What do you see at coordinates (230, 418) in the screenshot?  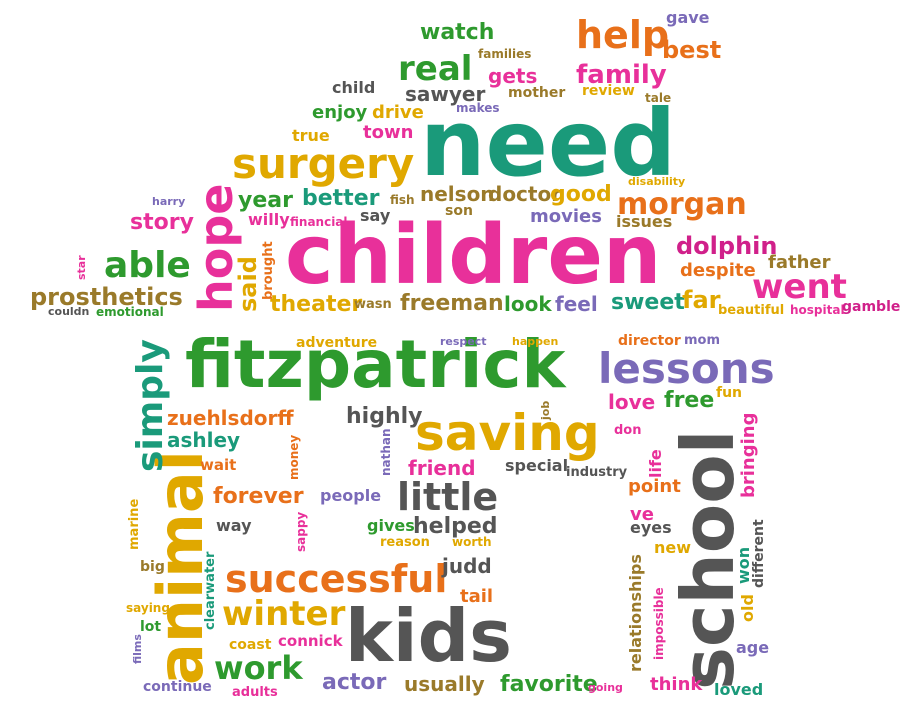 I see `word-zuehlsdorff: zuehlsdorff` at bounding box center [230, 418].